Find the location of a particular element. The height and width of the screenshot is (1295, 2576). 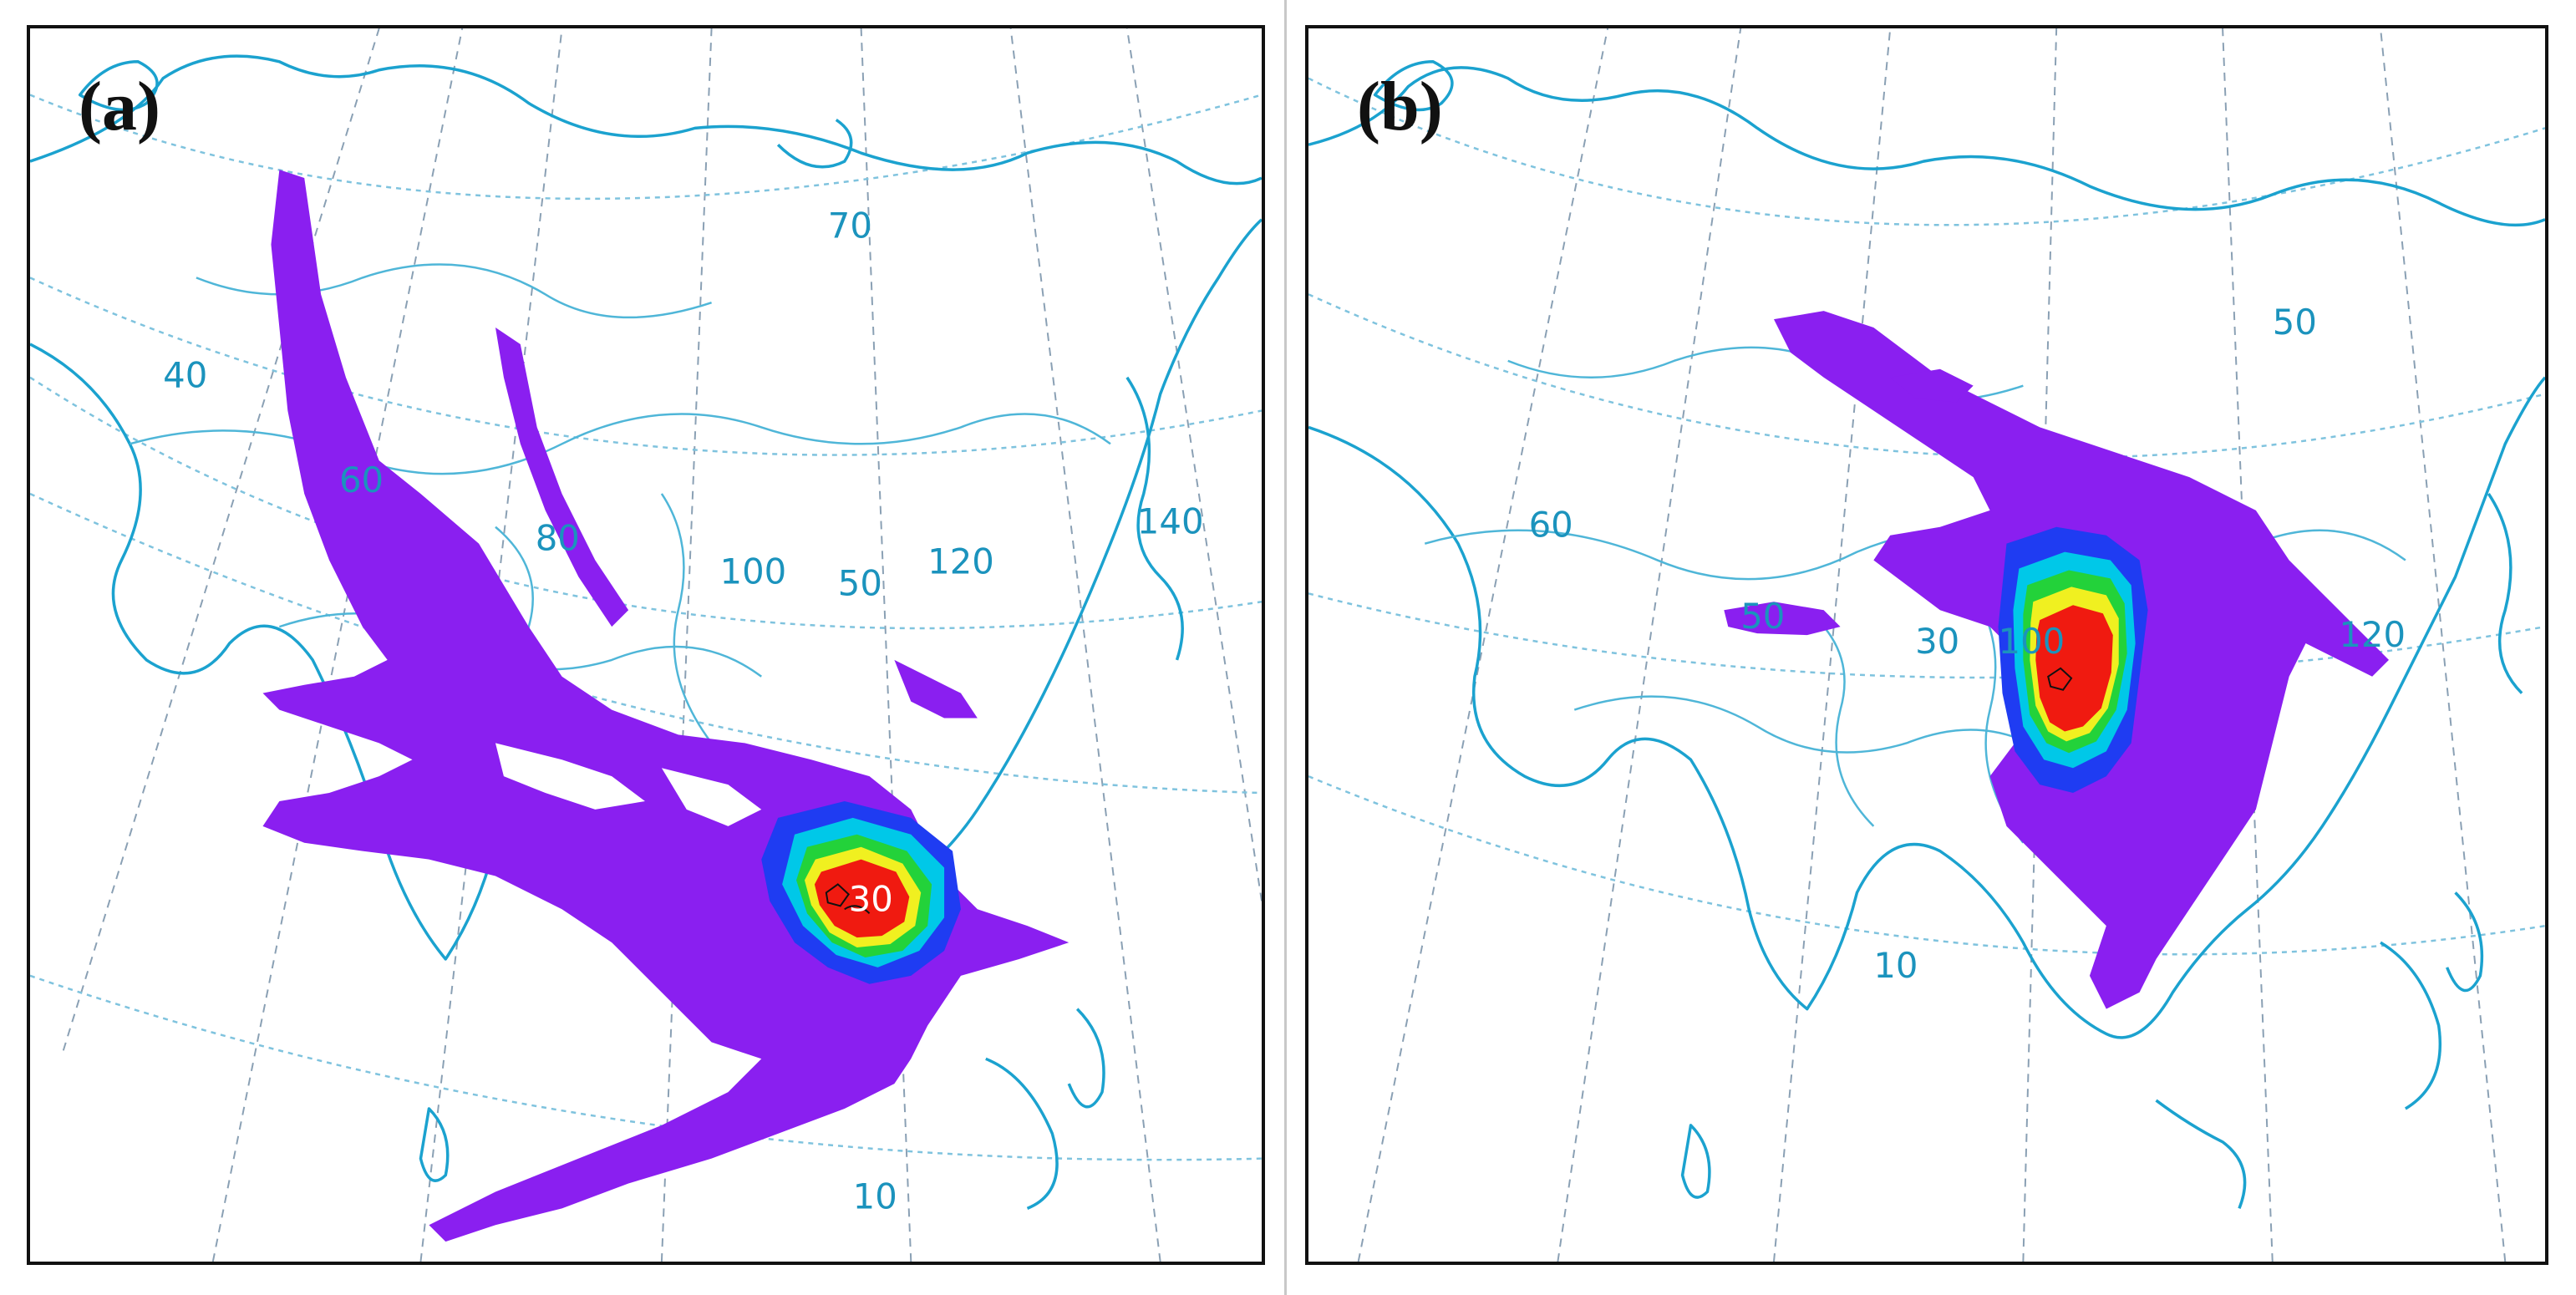

grid-label: 40 is located at coordinates (185, 375).